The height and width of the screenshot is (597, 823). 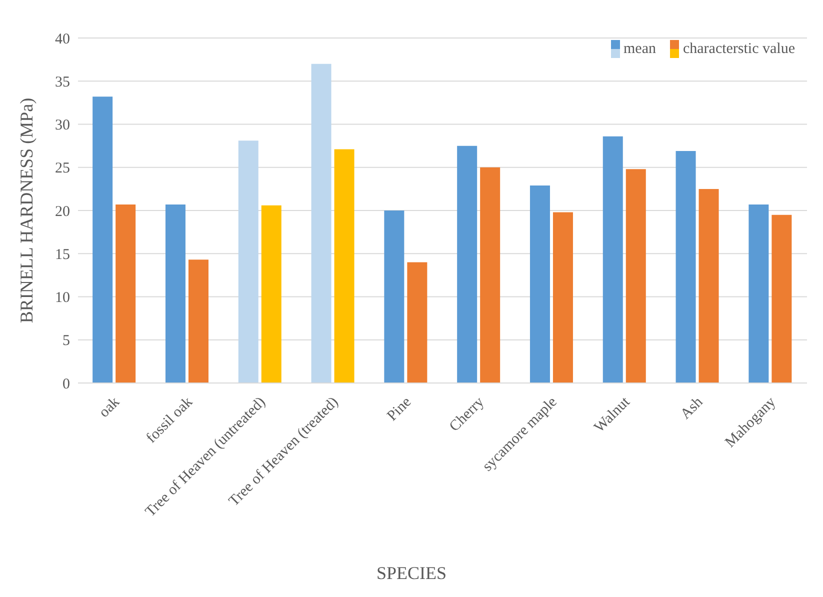 What do you see at coordinates (411, 573) in the screenshot?
I see `x-axis-title: SPECIES` at bounding box center [411, 573].